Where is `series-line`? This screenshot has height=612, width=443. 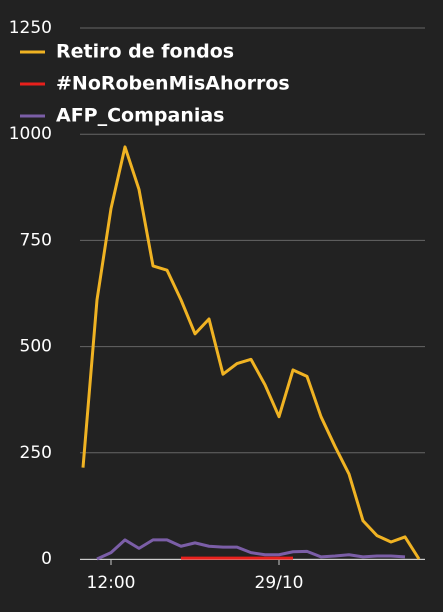 series-line is located at coordinates (251, 549).